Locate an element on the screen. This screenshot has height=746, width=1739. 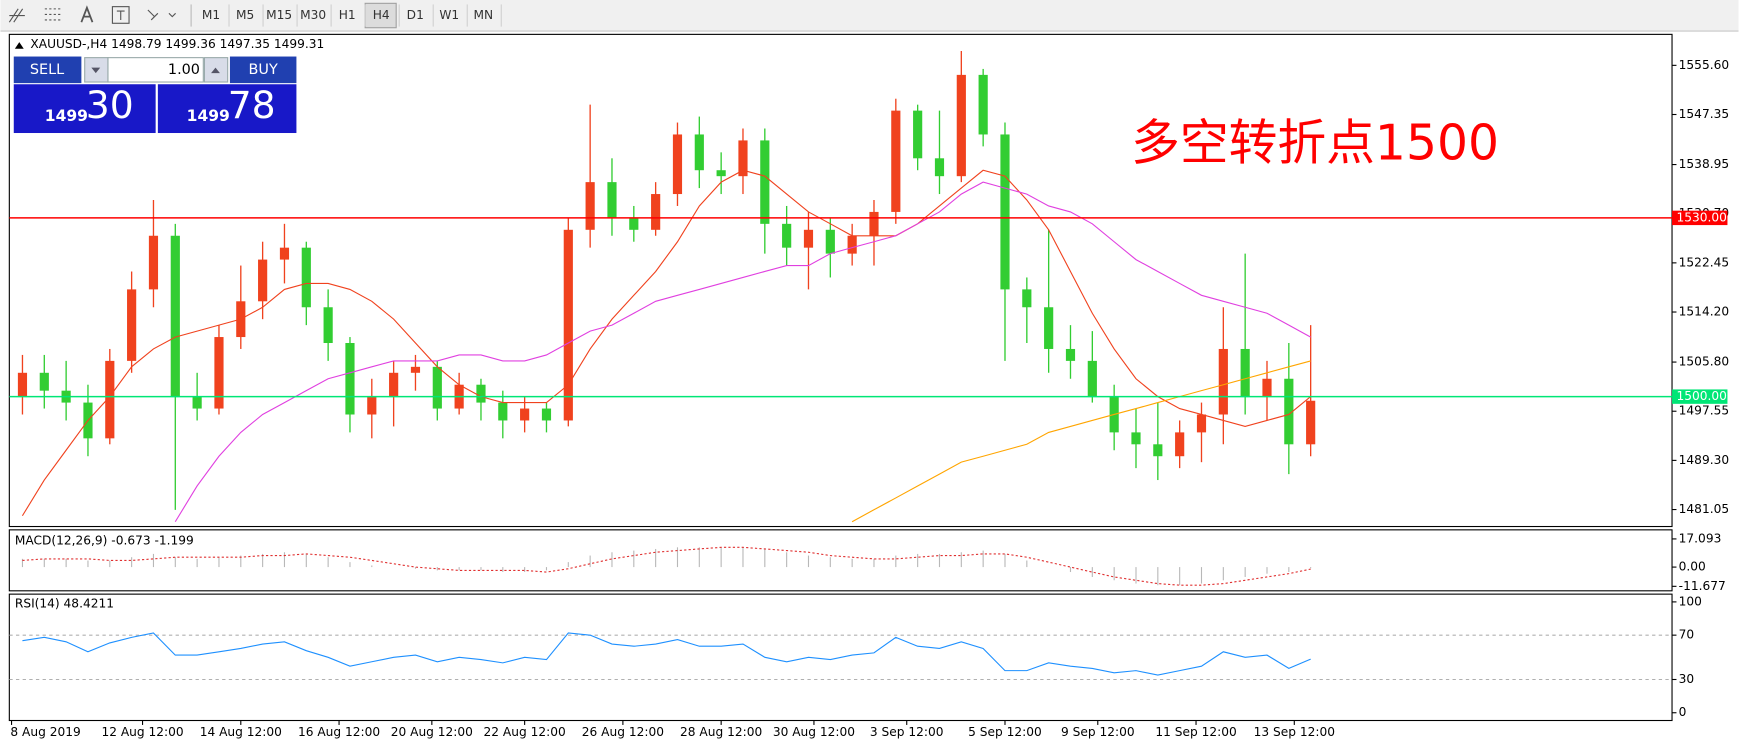
icon-label is located at coordinates (120, 15).